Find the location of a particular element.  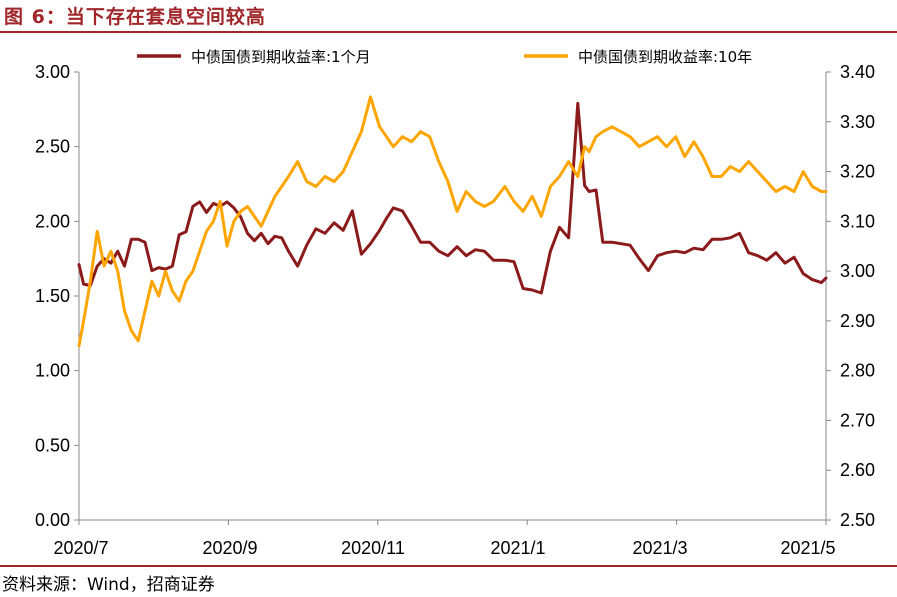

x-tick-label: 2021/1 is located at coordinates (517, 548).